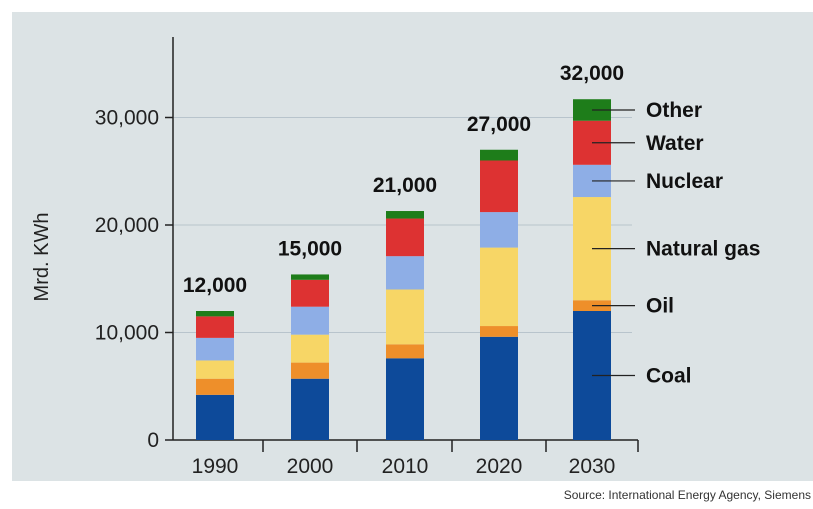 The height and width of the screenshot is (509, 813). I want to click on y-tick-label: 30,000, so click(127, 118).